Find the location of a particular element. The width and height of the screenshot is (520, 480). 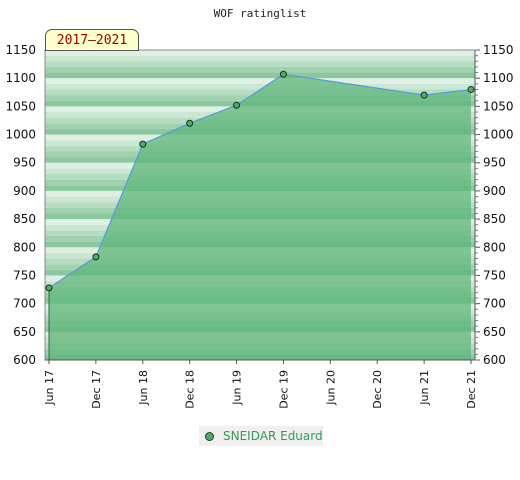

y-tick-label-right: 900 is located at coordinates (494, 191).